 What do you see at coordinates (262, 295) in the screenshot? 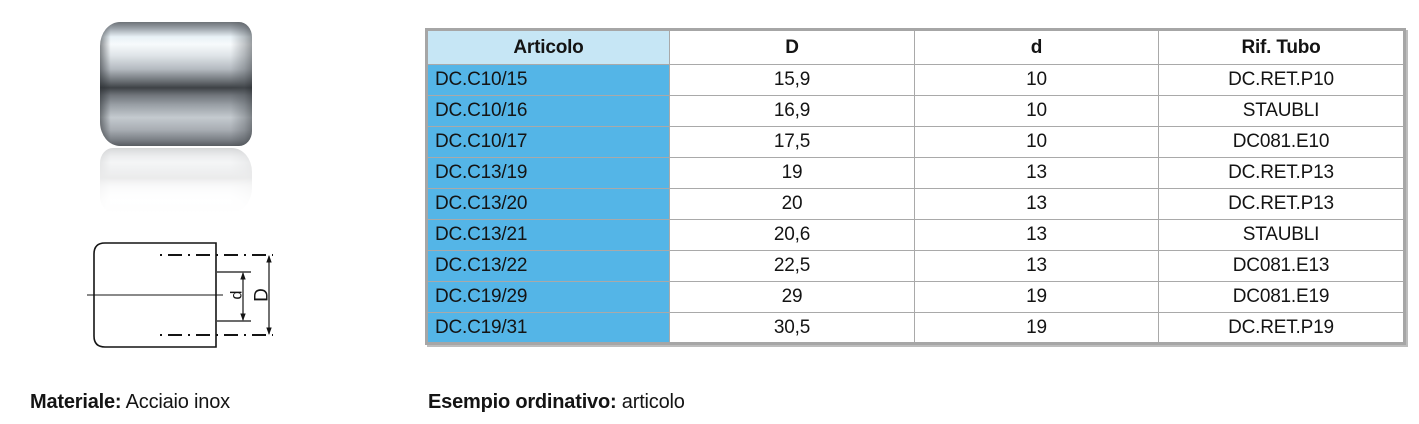
I see `dimension-label-D: D` at bounding box center [262, 295].